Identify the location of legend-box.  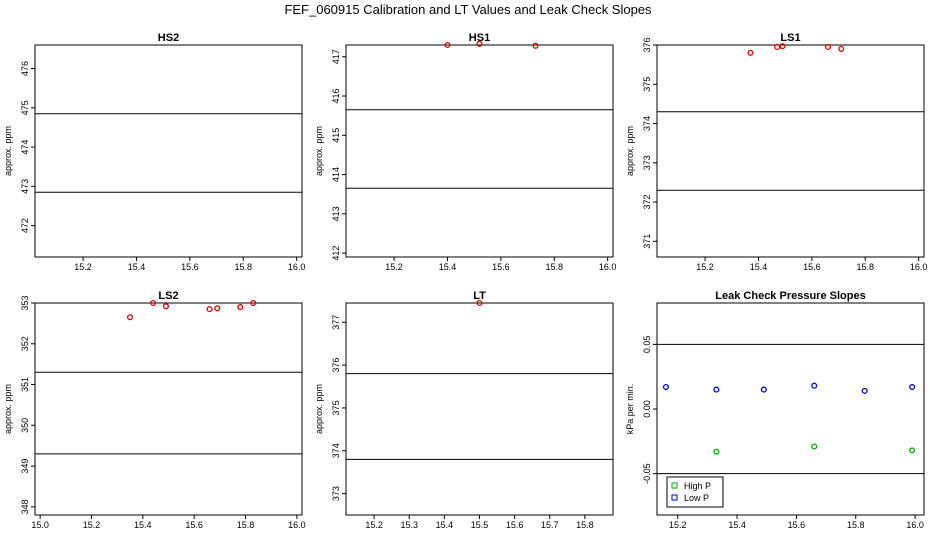
(695, 492).